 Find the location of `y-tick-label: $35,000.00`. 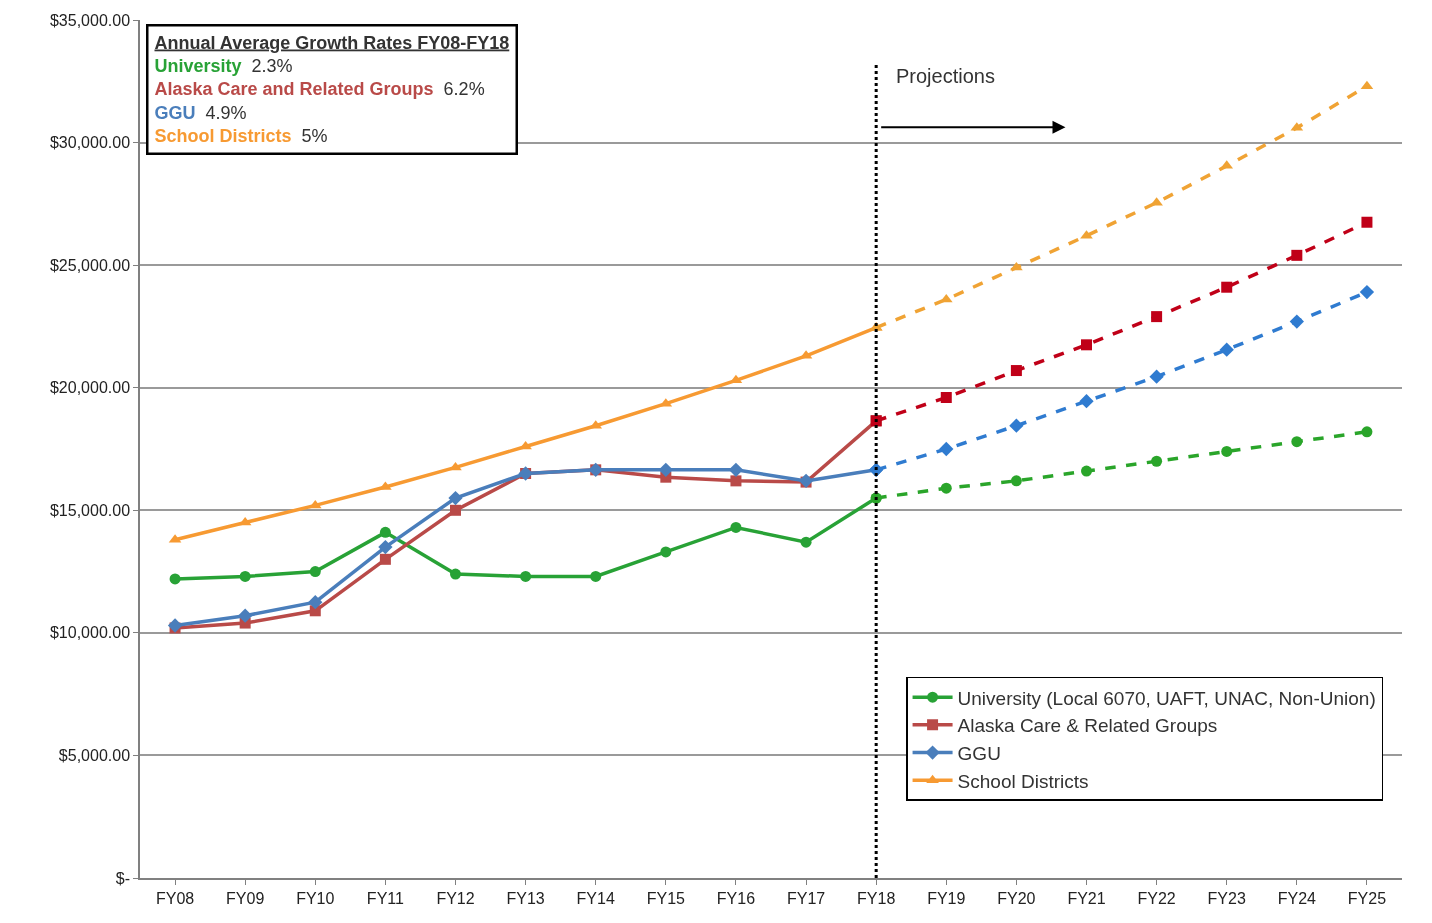

y-tick-label: $35,000.00 is located at coordinates (90, 20).